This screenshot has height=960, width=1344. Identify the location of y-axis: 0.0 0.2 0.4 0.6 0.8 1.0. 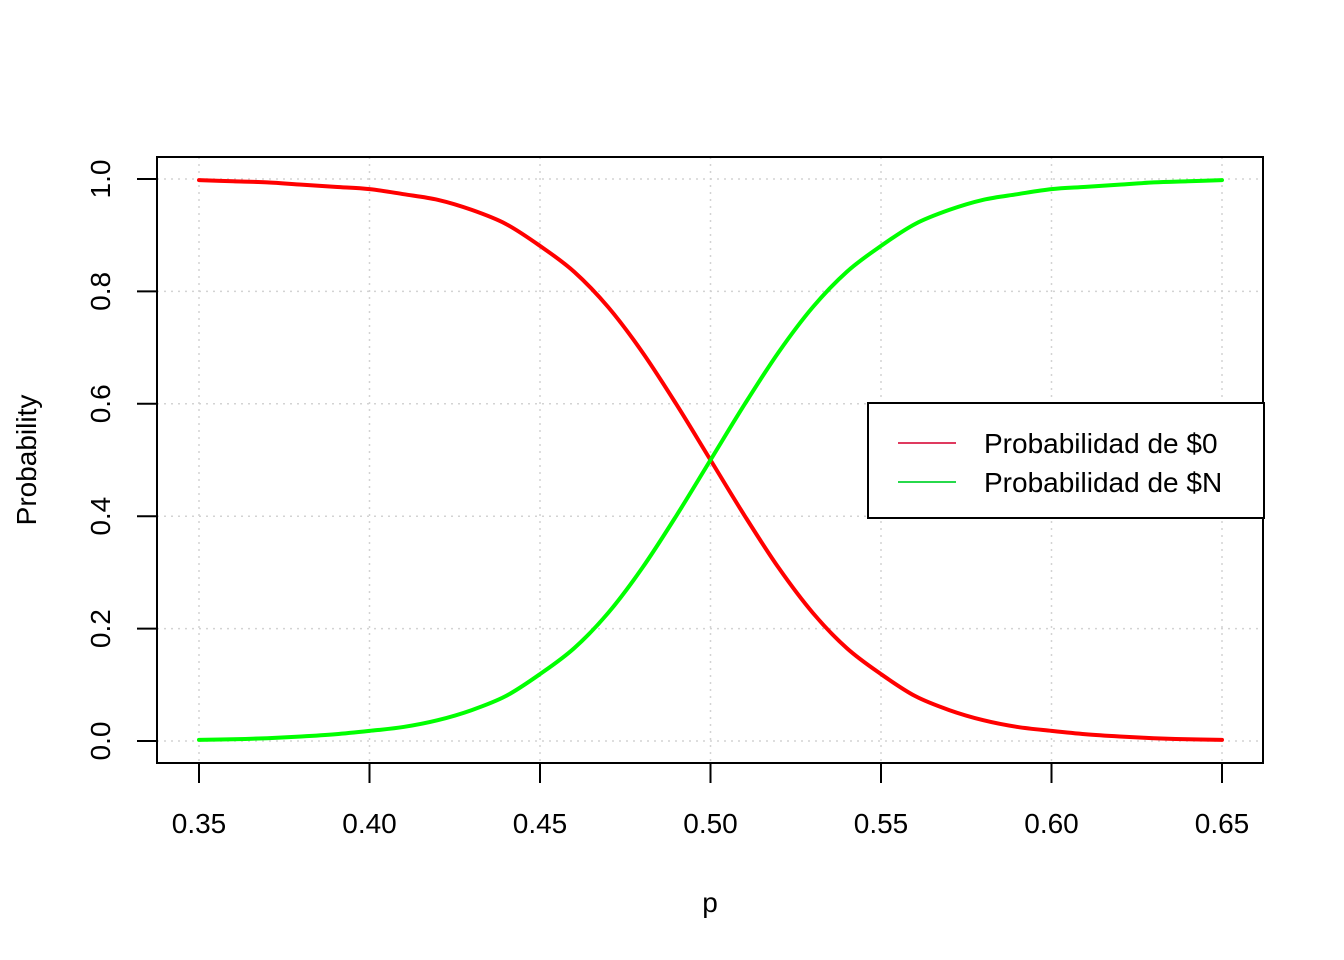
(121, 460).